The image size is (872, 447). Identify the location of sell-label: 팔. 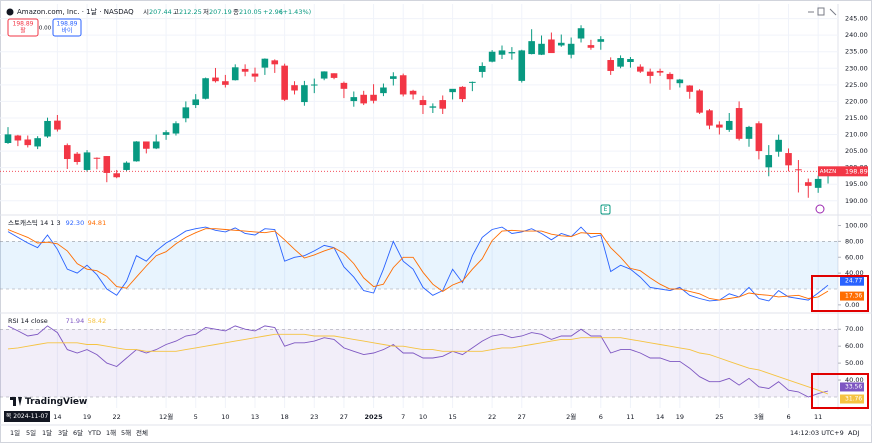
(23, 31).